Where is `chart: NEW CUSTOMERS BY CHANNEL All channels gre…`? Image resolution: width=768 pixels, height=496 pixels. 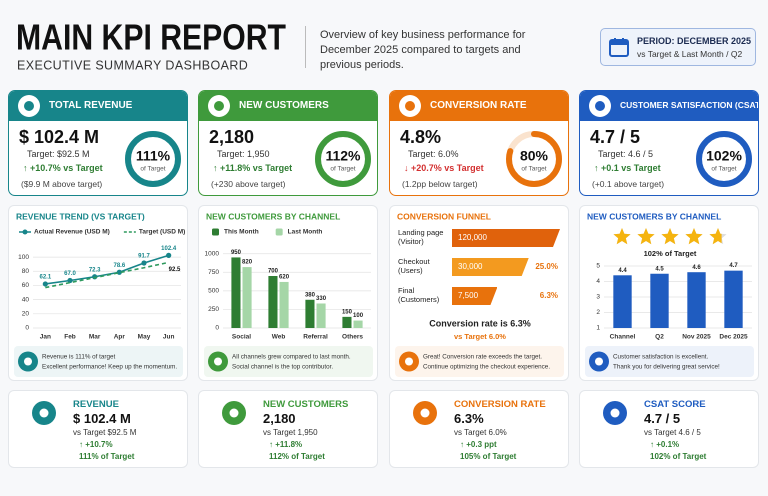 chart: NEW CUSTOMERS BY CHANNEL All channels gre… is located at coordinates (288, 294).